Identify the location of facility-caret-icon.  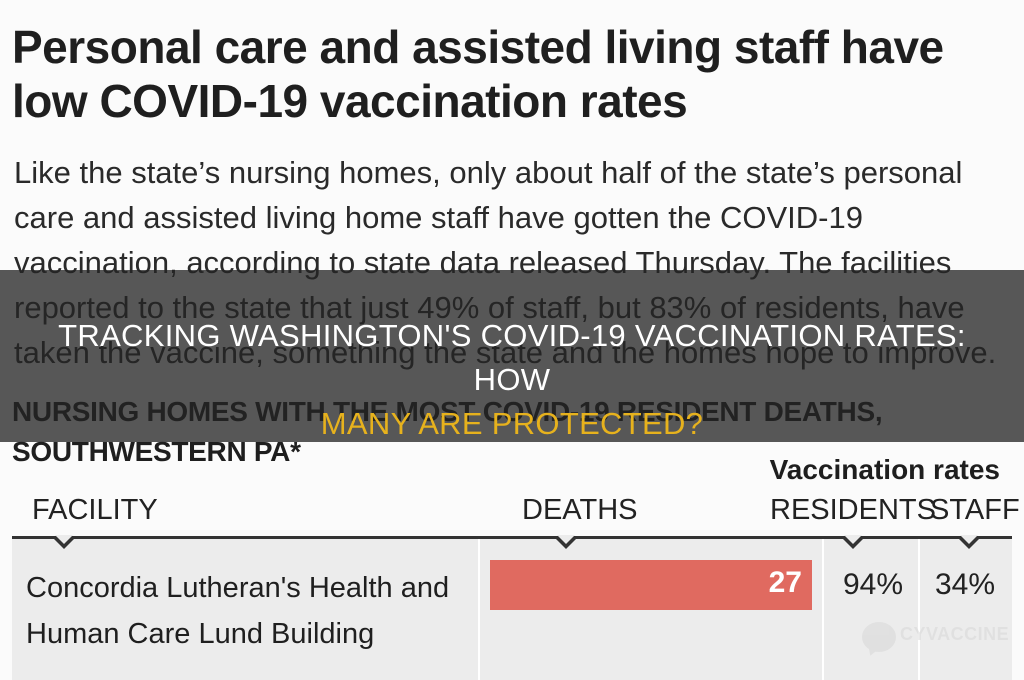
(64, 542).